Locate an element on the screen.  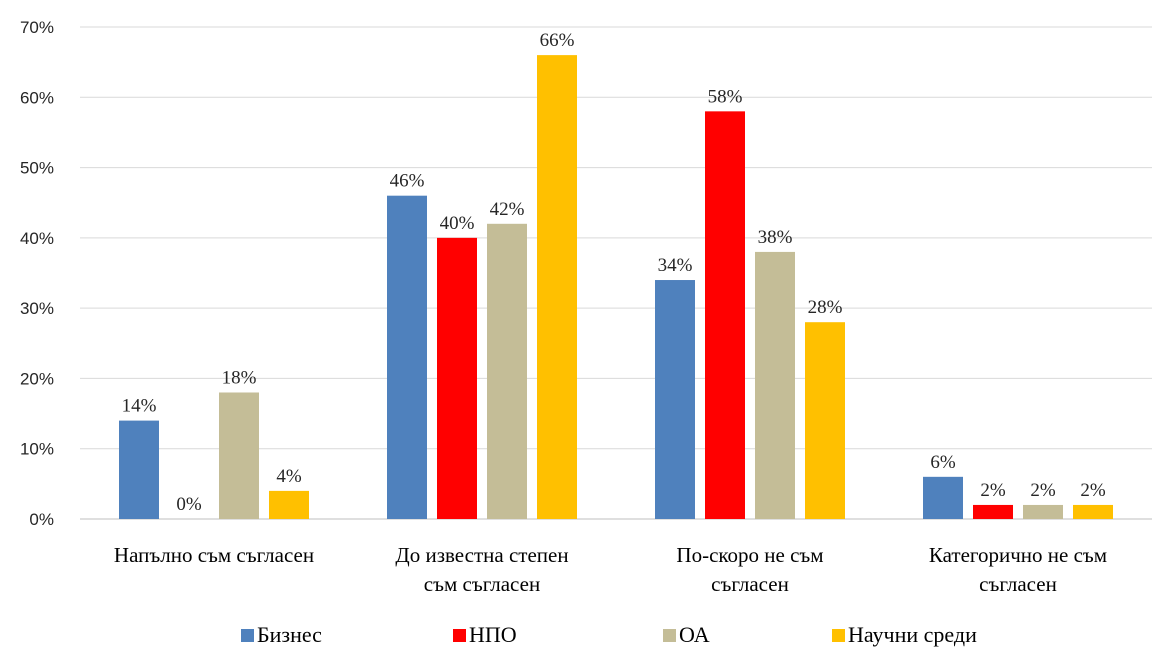
data-label: 6% is located at coordinates (943, 462).